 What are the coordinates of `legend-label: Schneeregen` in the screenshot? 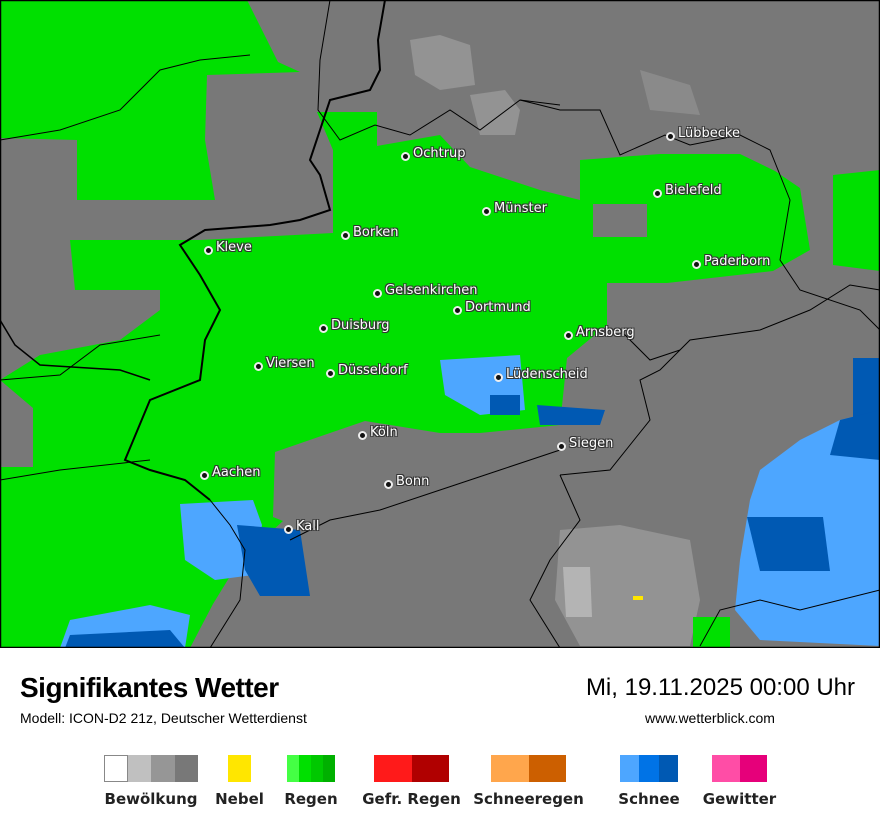 It's located at (528, 799).